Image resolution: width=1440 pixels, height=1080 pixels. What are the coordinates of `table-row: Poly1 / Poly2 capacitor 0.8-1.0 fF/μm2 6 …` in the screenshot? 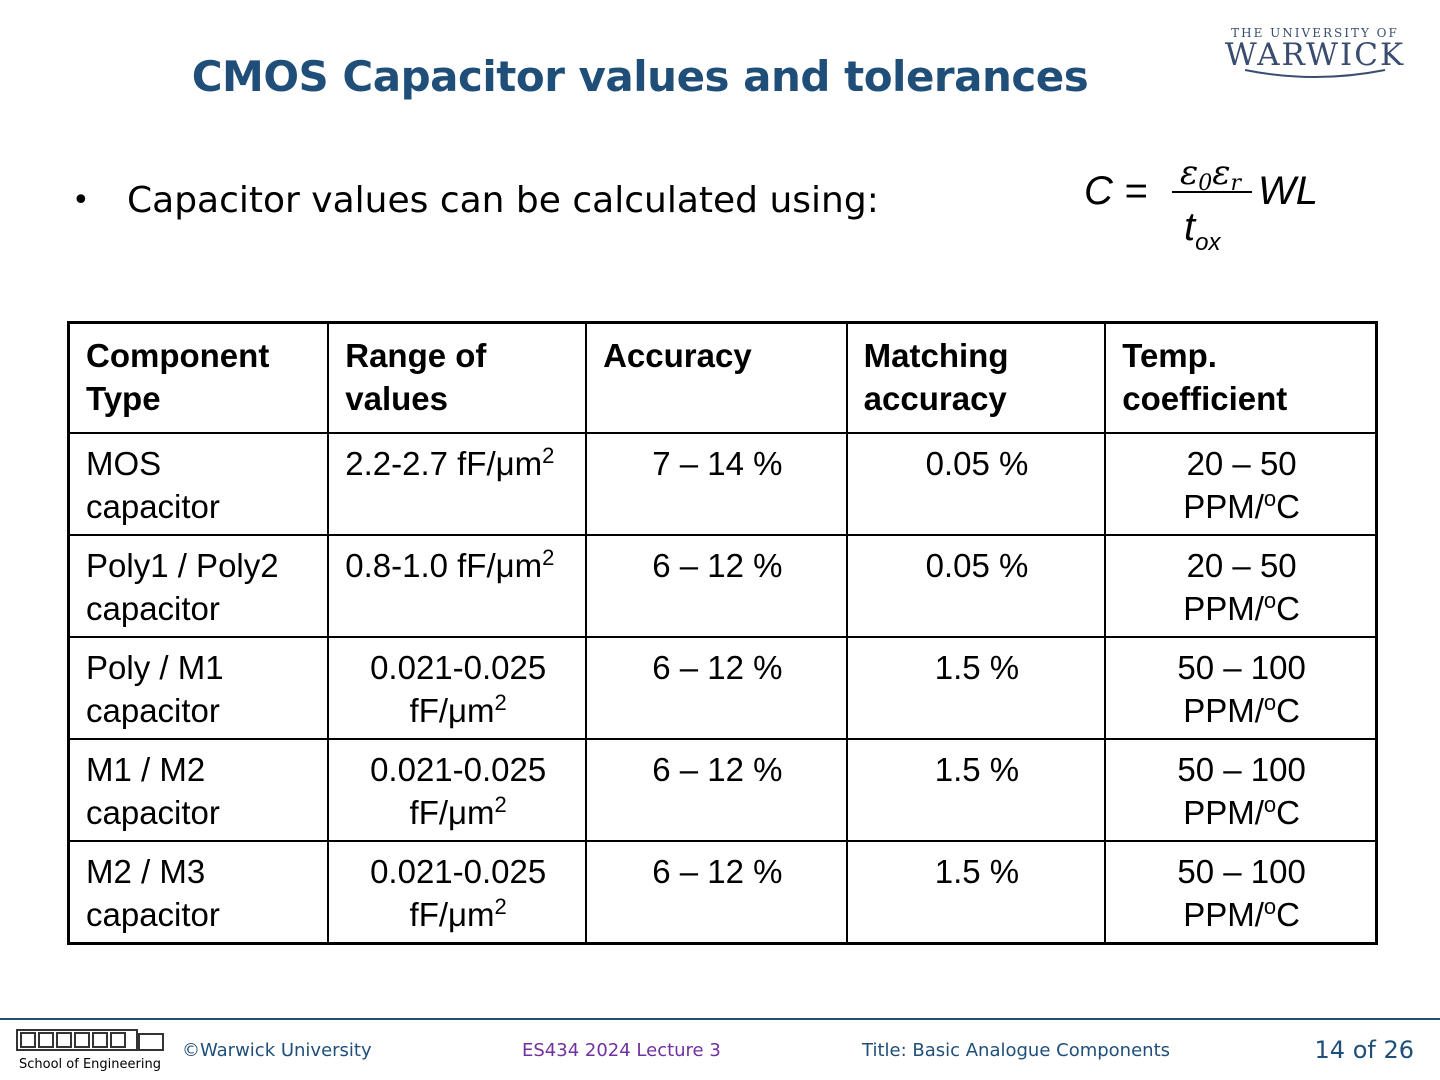 It's located at (722, 586).